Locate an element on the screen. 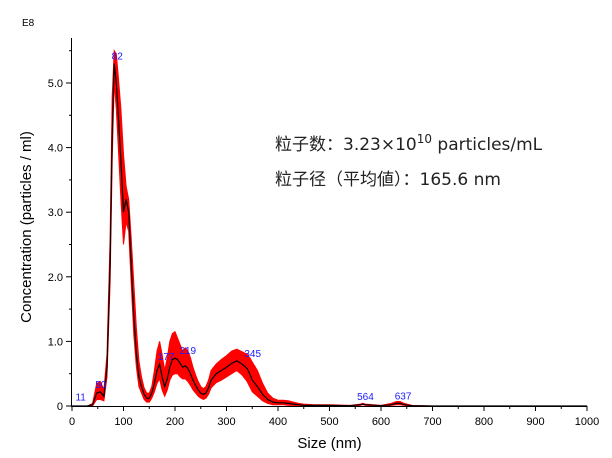 The image size is (612, 458). particle-count-exponent: 10 is located at coordinates (424, 139).